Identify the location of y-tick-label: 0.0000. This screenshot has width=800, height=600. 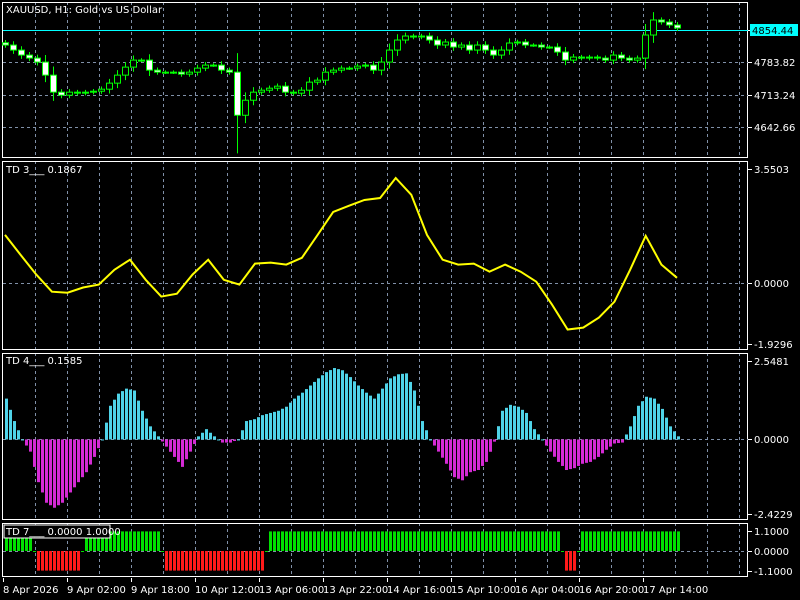
(771, 552).